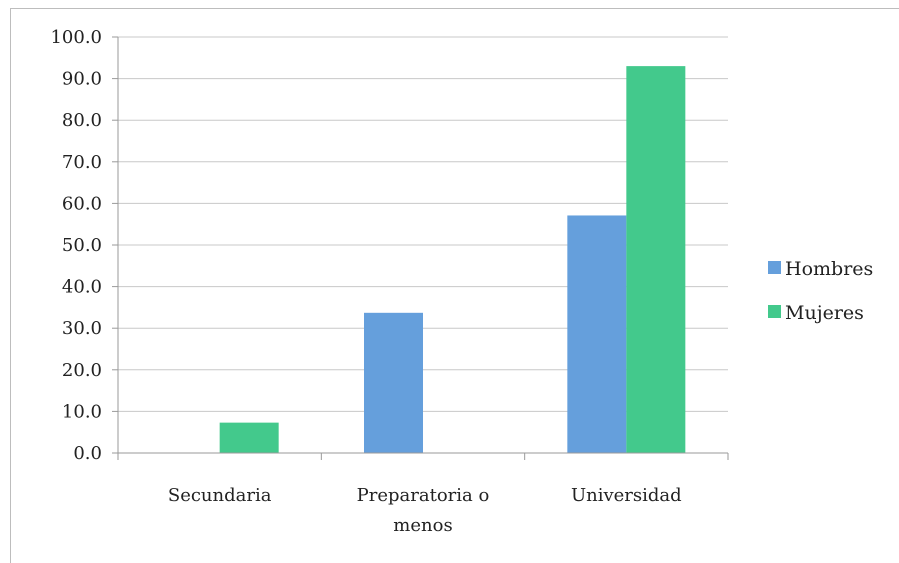  I want to click on y-tick-label: 40.0, so click(82, 287).